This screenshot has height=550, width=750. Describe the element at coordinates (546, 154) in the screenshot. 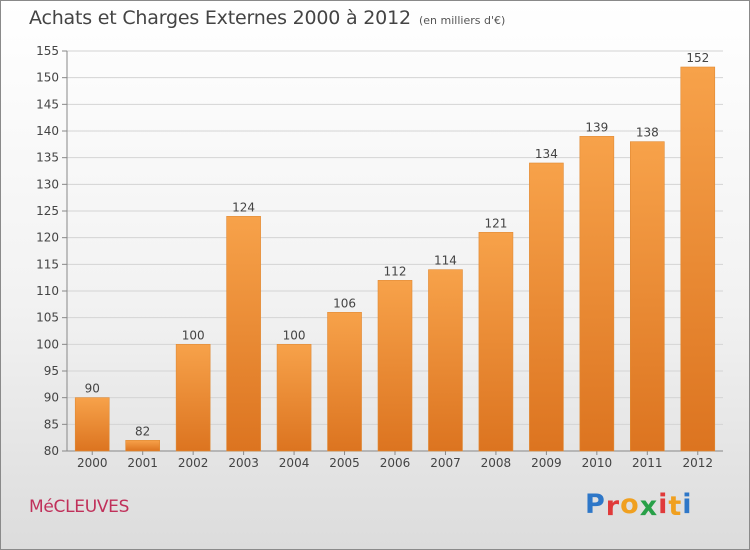

I see `bar-value-label: 134` at that location.